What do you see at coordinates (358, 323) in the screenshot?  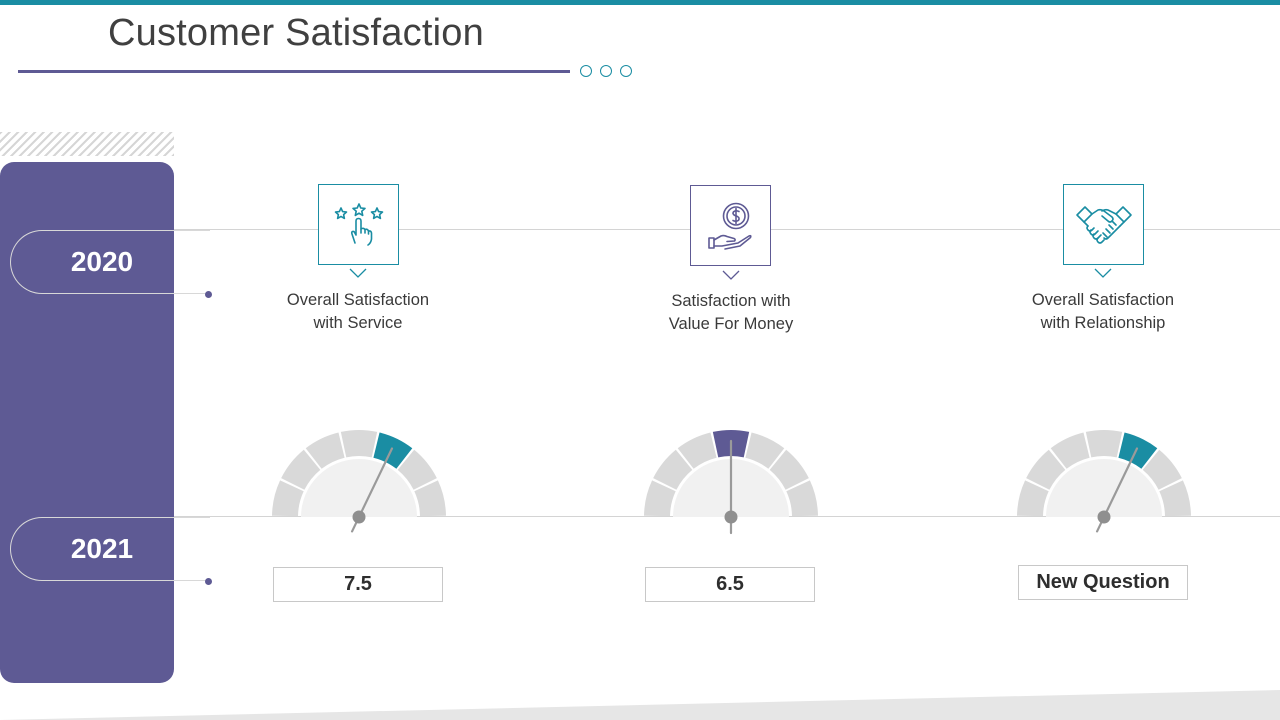 I see `metric-label-line: with Service` at bounding box center [358, 323].